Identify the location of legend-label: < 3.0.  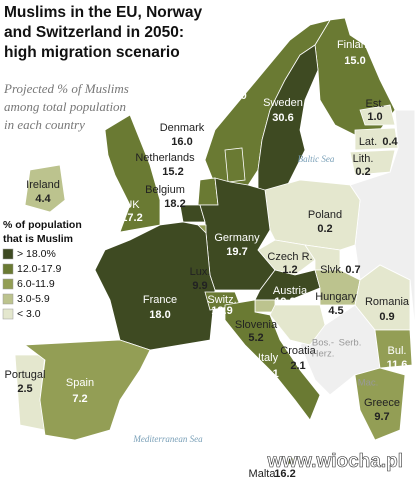
(29, 314).